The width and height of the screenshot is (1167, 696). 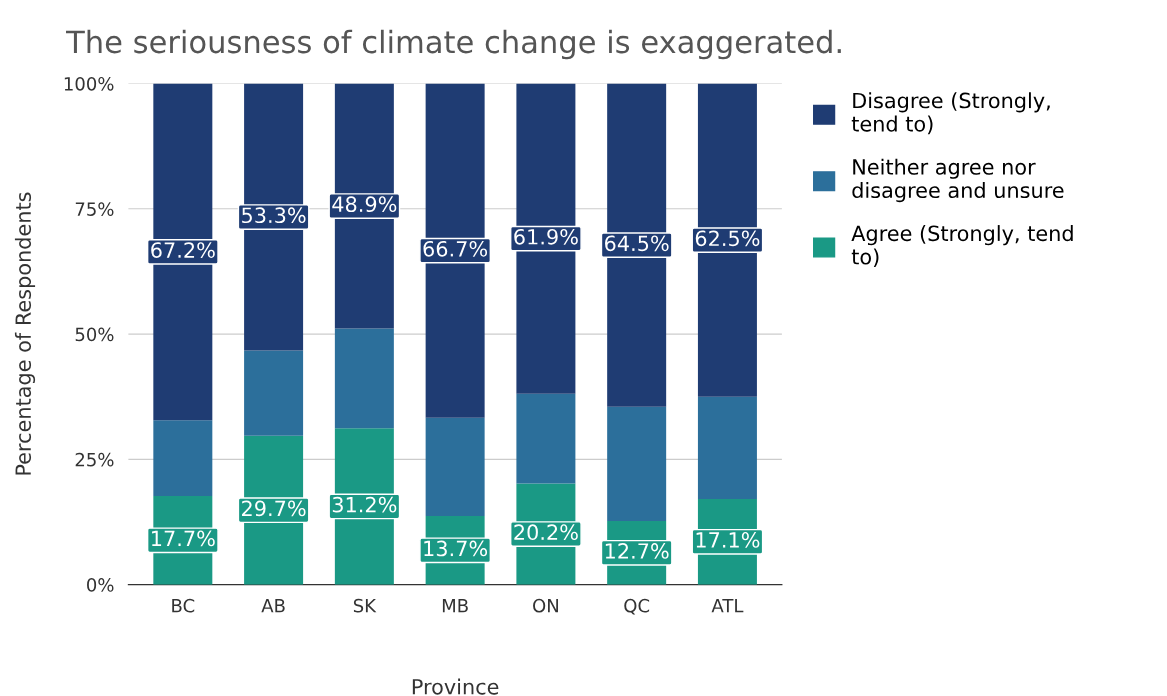 What do you see at coordinates (364, 504) in the screenshot?
I see `data-label: 31.2%` at bounding box center [364, 504].